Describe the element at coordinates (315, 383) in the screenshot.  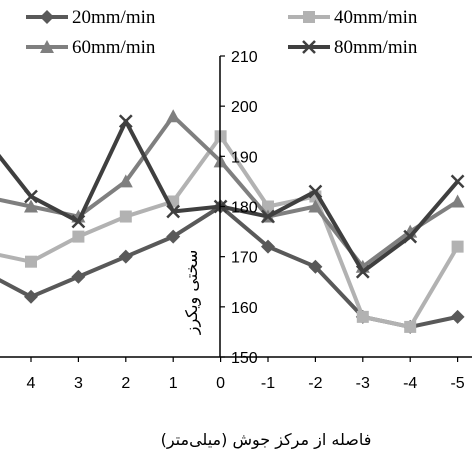
I see `x-tick-label-7: -2` at that location.